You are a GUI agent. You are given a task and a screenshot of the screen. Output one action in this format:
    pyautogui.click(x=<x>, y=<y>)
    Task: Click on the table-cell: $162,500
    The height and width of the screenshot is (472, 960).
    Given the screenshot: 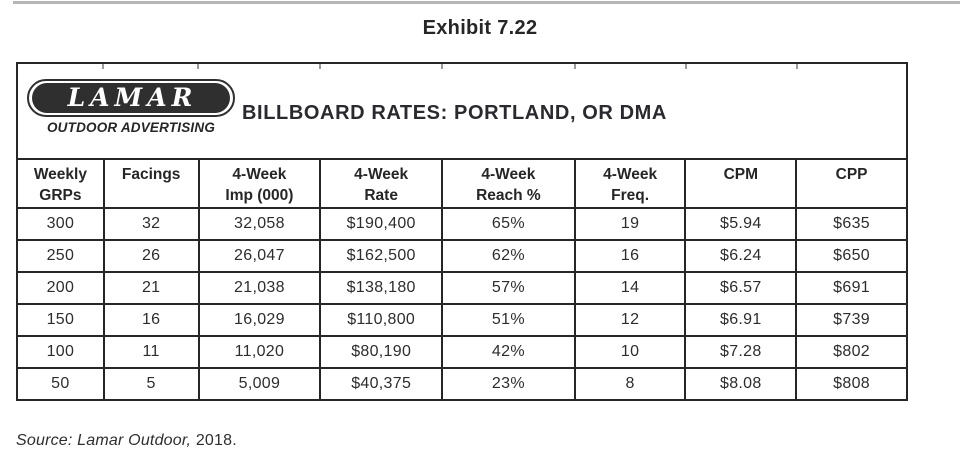 What is the action you would take?
    pyautogui.click(x=381, y=256)
    